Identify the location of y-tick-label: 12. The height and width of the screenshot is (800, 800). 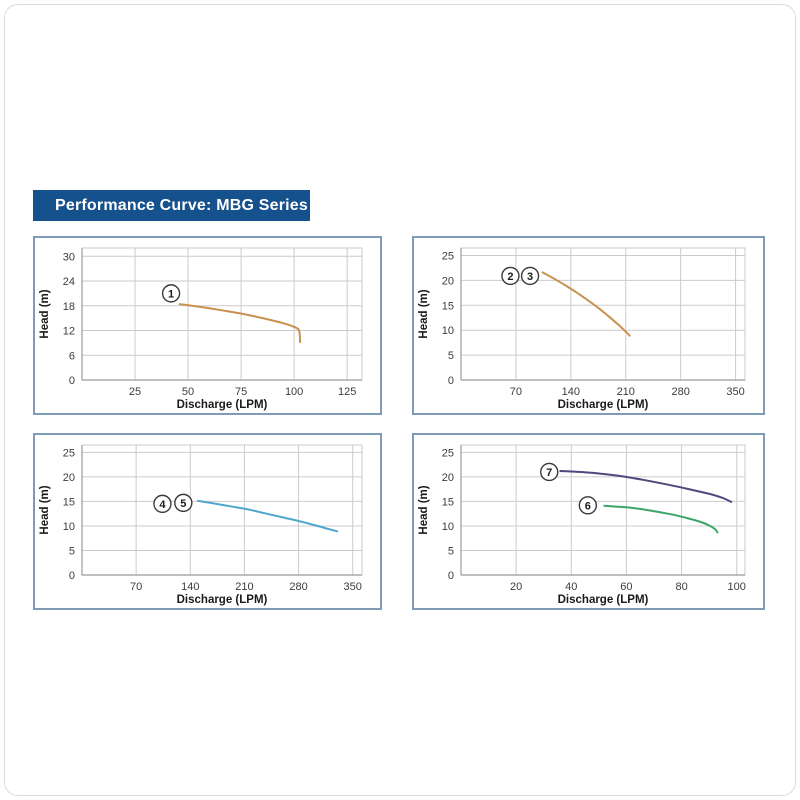
(69, 332).